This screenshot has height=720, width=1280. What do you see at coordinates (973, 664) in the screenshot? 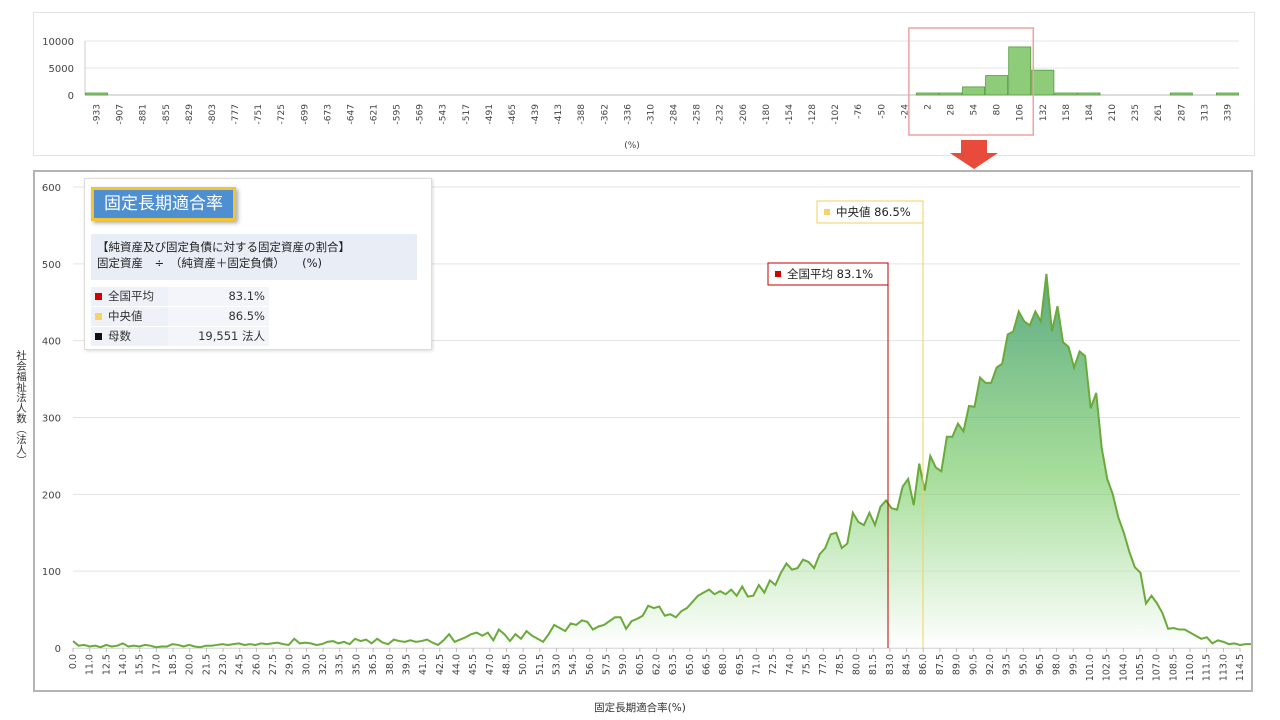
I see `main-x-tick: 90.5` at bounding box center [973, 664].